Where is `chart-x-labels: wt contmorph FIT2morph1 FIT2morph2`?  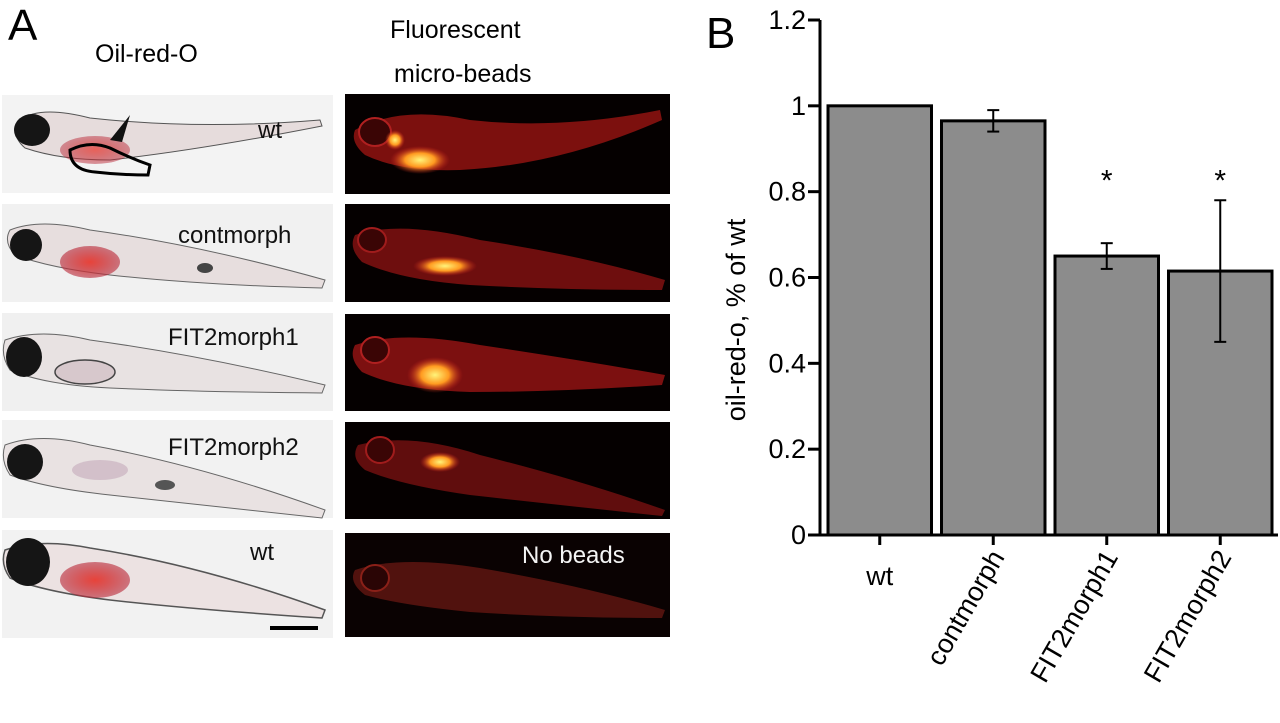 chart-x-labels: wt contmorph FIT2morph1 FIT2morph2 is located at coordinates (1051, 616).